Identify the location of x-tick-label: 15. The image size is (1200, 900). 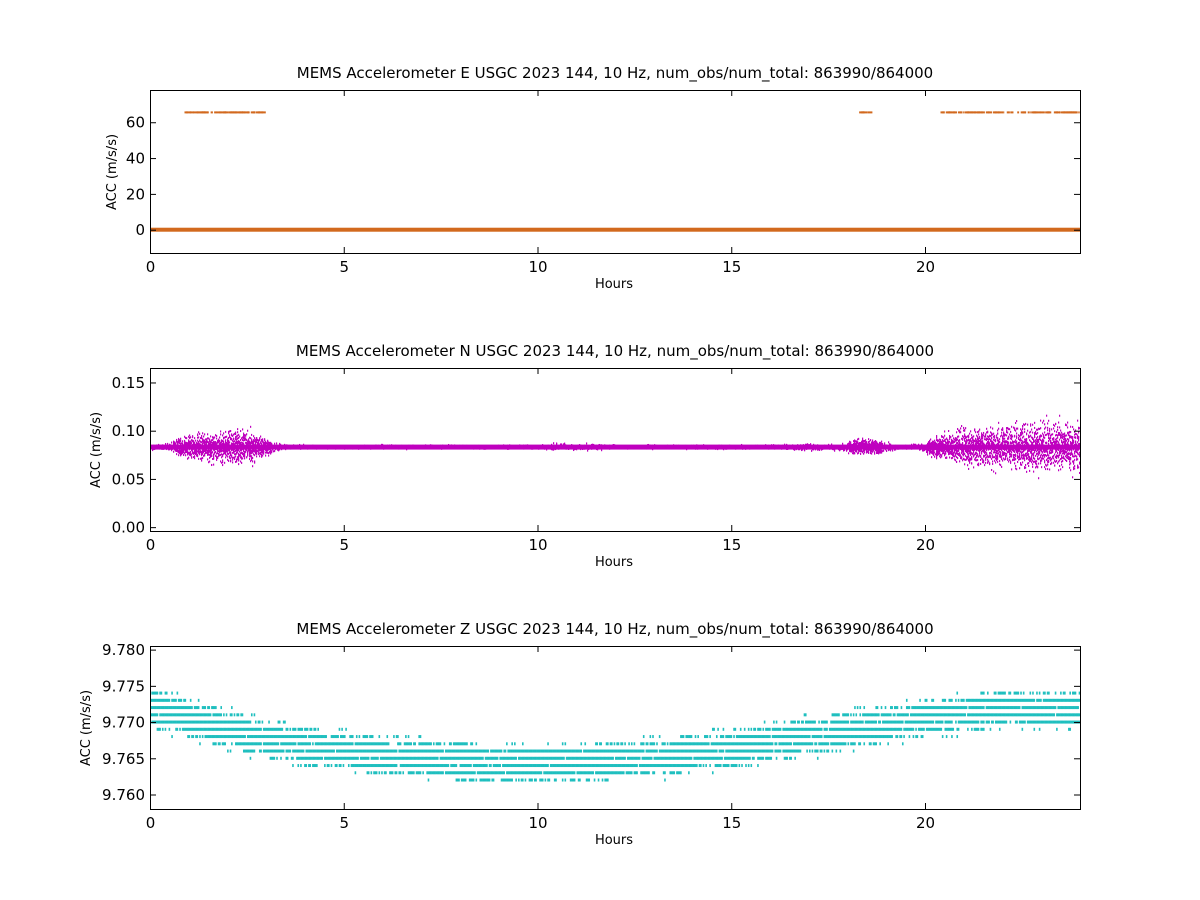
(731, 267).